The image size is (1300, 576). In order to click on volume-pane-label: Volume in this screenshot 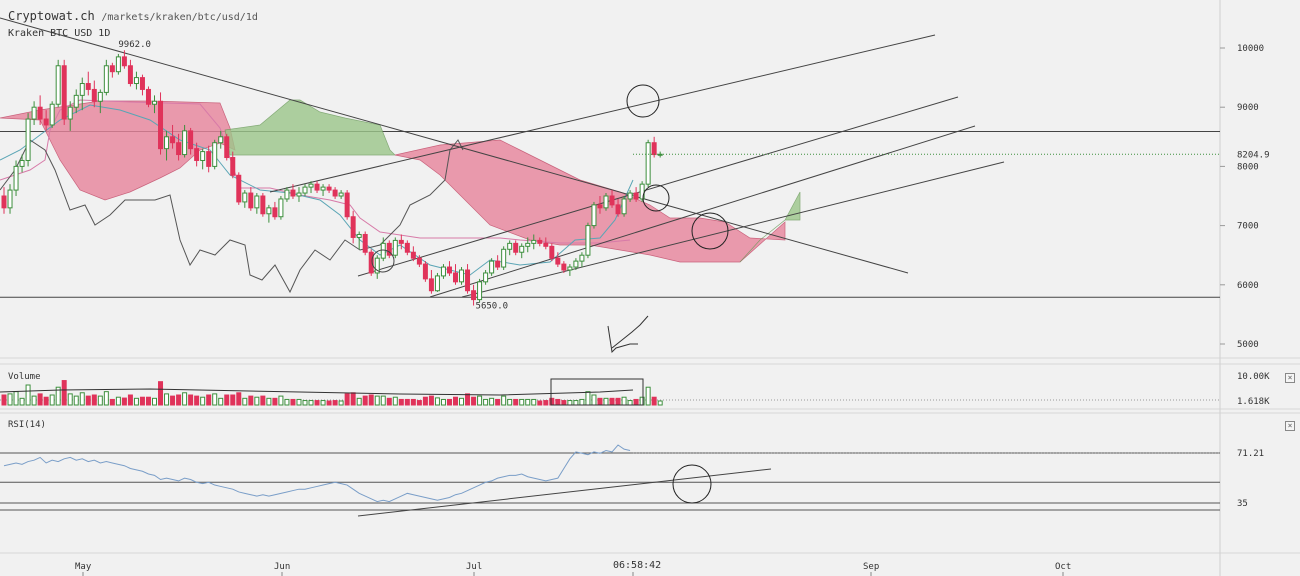, I will do `click(24, 377)`.